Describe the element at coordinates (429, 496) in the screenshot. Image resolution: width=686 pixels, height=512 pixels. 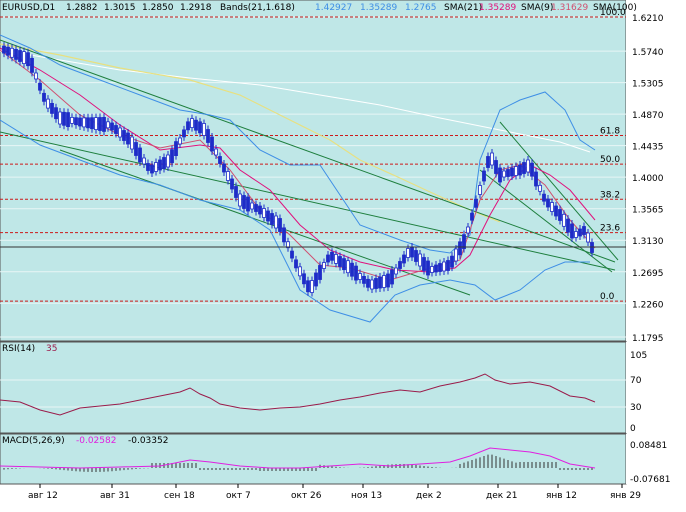
I see `date-axis-label: дек 2` at that location.